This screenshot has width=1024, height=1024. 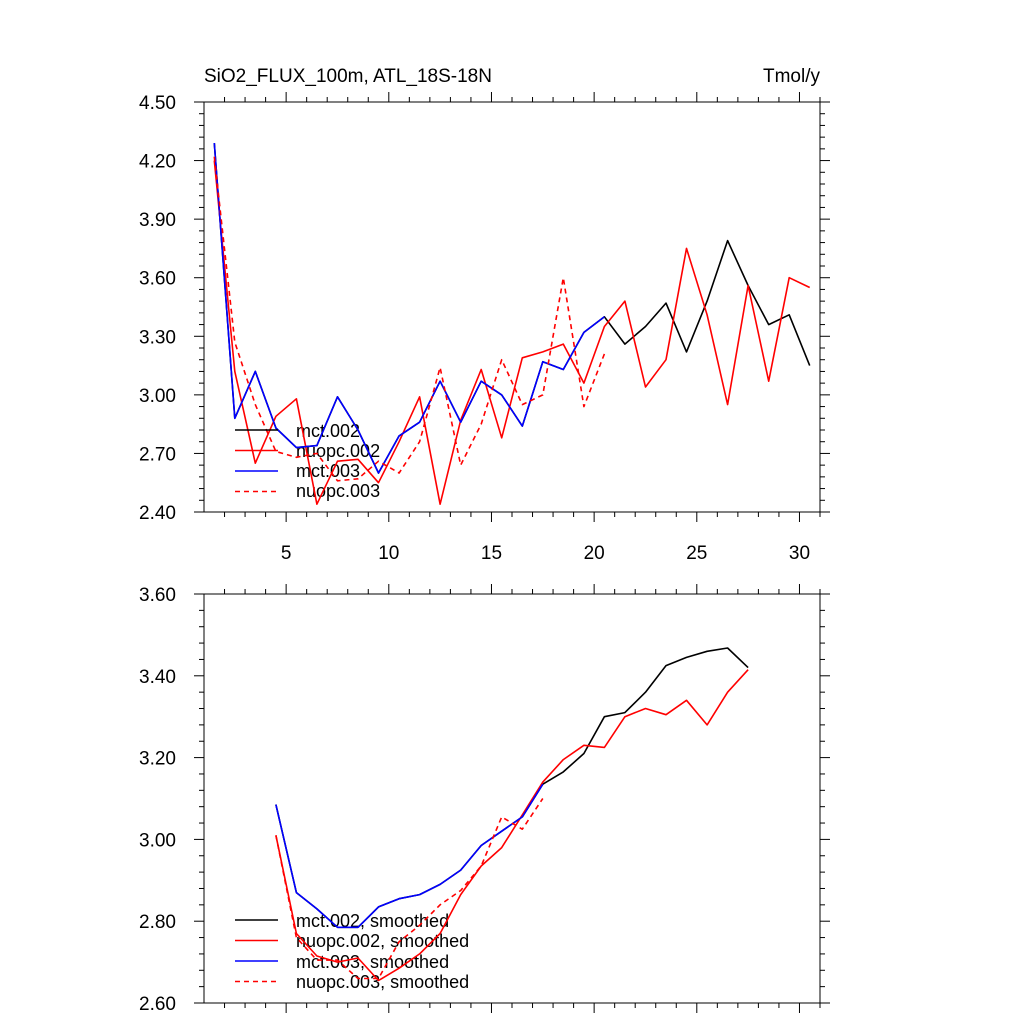 I want to click on series-line-nuopc-002-smoothed, so click(x=512, y=825).